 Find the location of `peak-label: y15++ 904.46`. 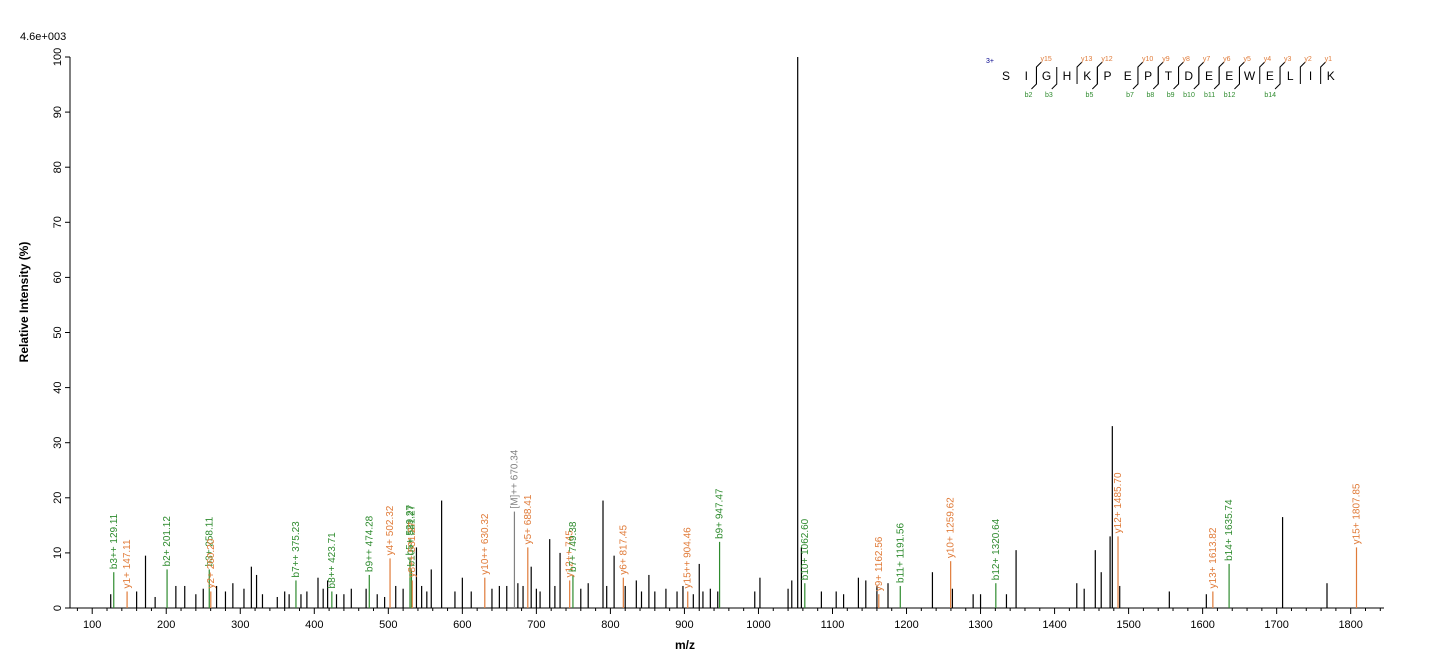

peak-label: y15++ 904.46 is located at coordinates (688, 558).